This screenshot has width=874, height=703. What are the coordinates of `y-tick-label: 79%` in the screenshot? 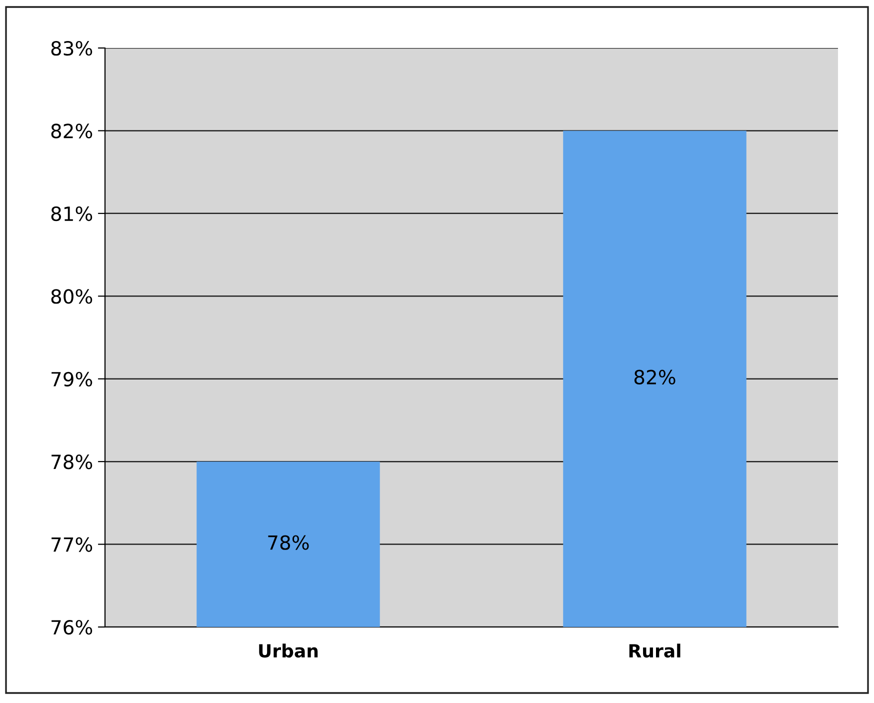 It's located at (72, 379).